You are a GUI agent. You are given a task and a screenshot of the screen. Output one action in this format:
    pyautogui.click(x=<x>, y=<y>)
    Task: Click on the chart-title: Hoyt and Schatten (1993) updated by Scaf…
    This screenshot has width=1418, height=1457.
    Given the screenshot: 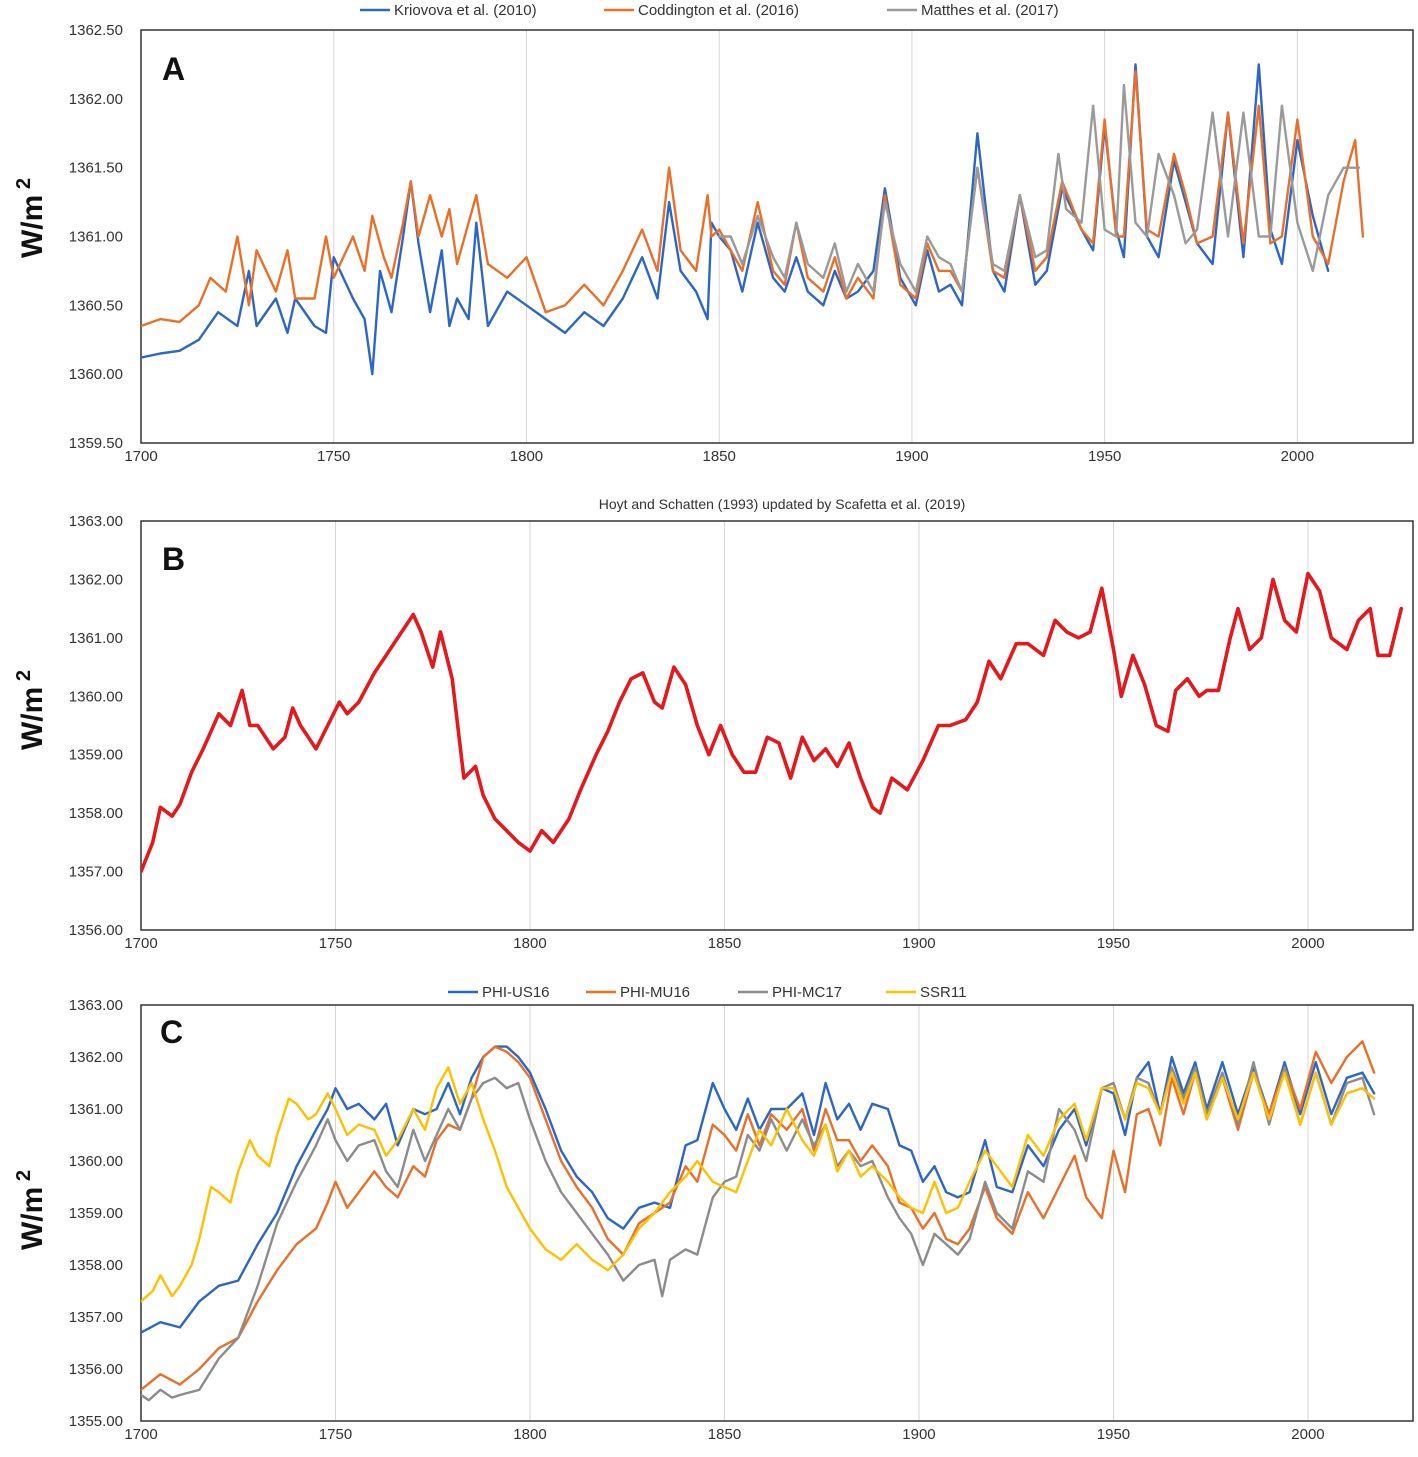 What is the action you would take?
    pyautogui.click(x=782, y=504)
    